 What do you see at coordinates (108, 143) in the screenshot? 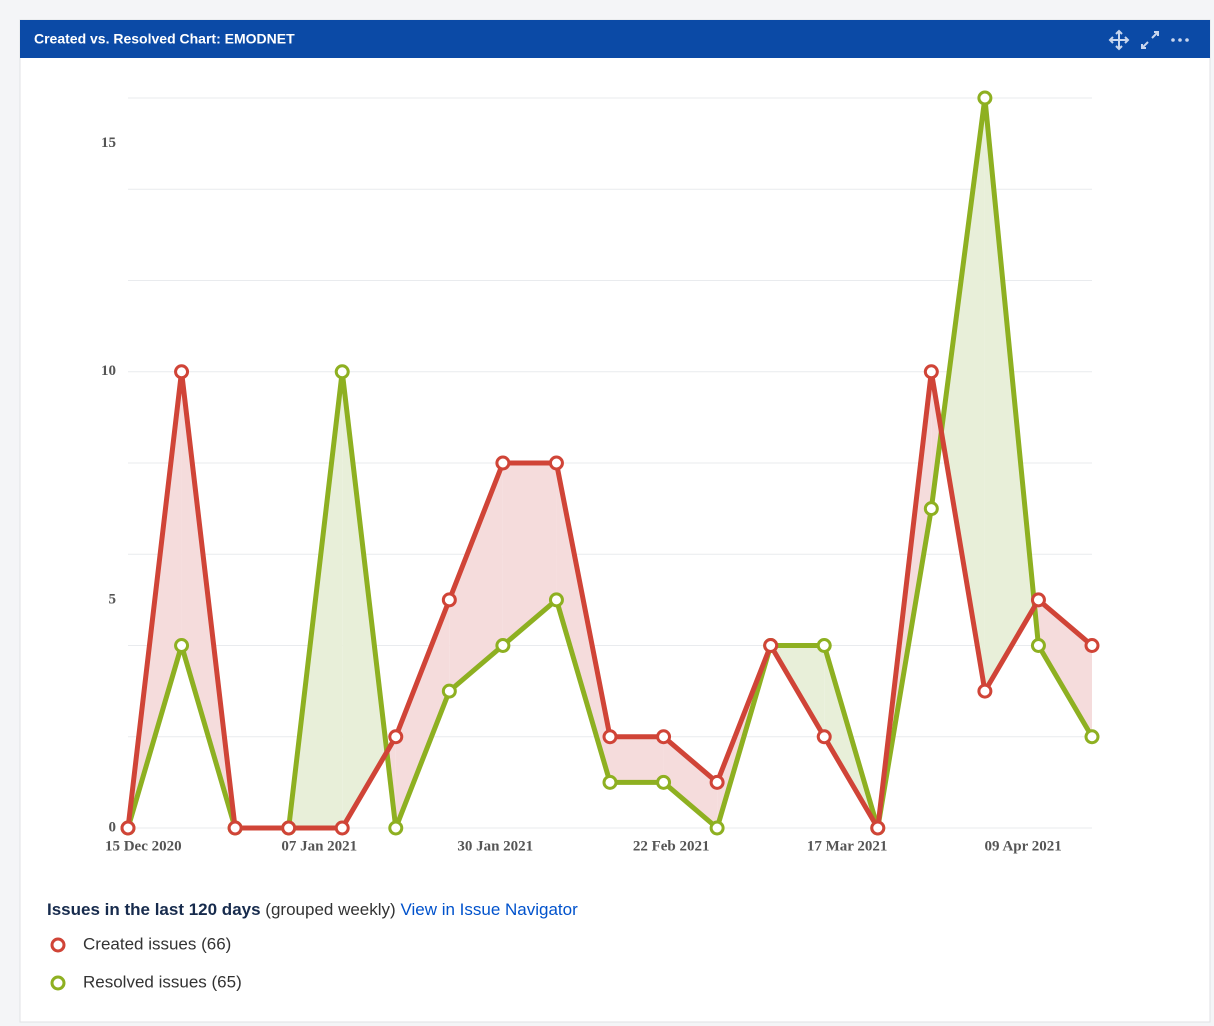
I see `y-tick-label: 15` at bounding box center [108, 143].